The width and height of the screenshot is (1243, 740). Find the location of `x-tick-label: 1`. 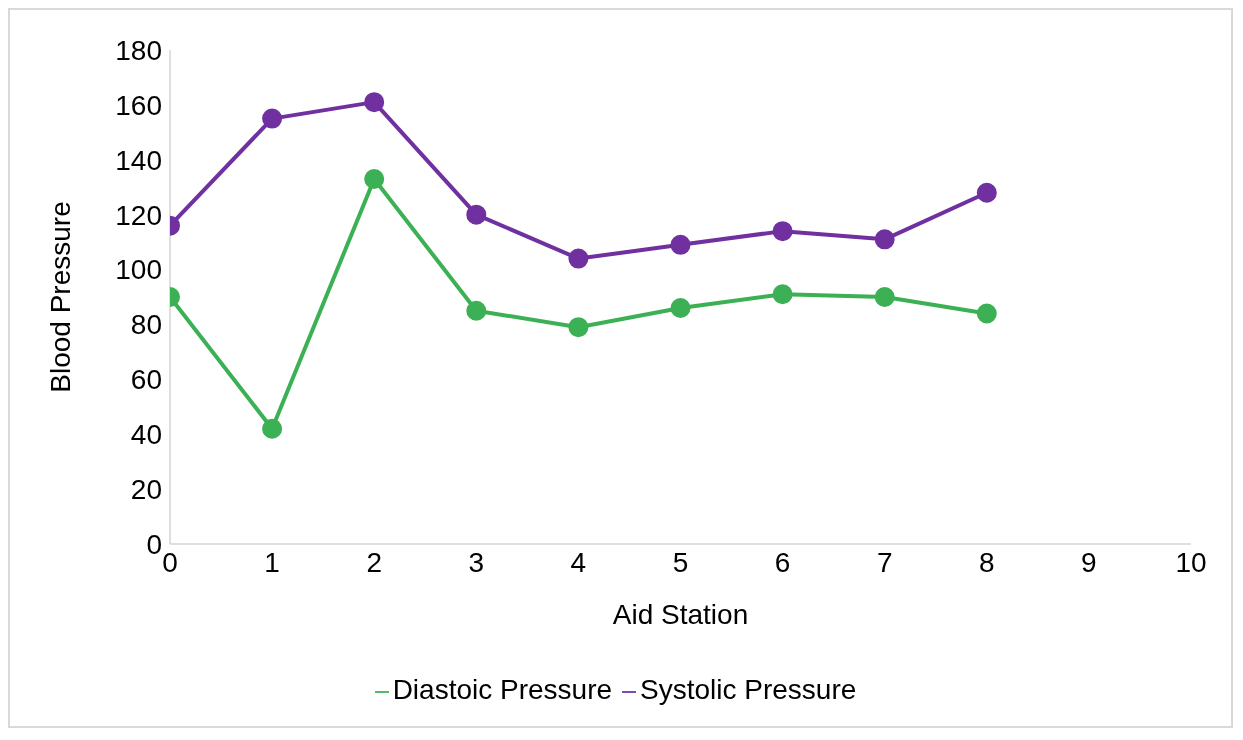

x-tick-label: 1 is located at coordinates (272, 562).